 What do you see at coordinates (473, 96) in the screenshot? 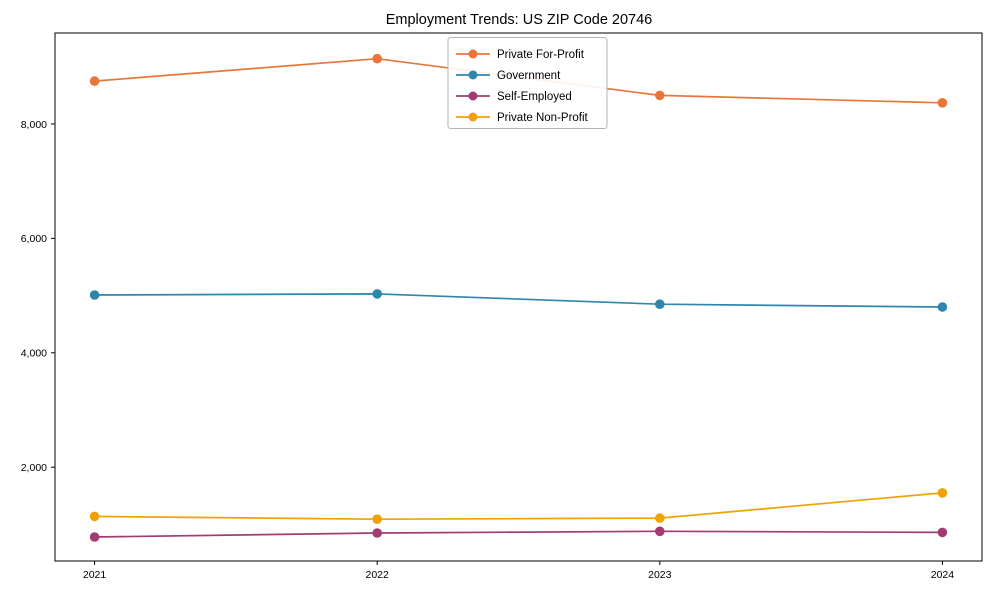
I see `legend-marker-self-employed` at bounding box center [473, 96].